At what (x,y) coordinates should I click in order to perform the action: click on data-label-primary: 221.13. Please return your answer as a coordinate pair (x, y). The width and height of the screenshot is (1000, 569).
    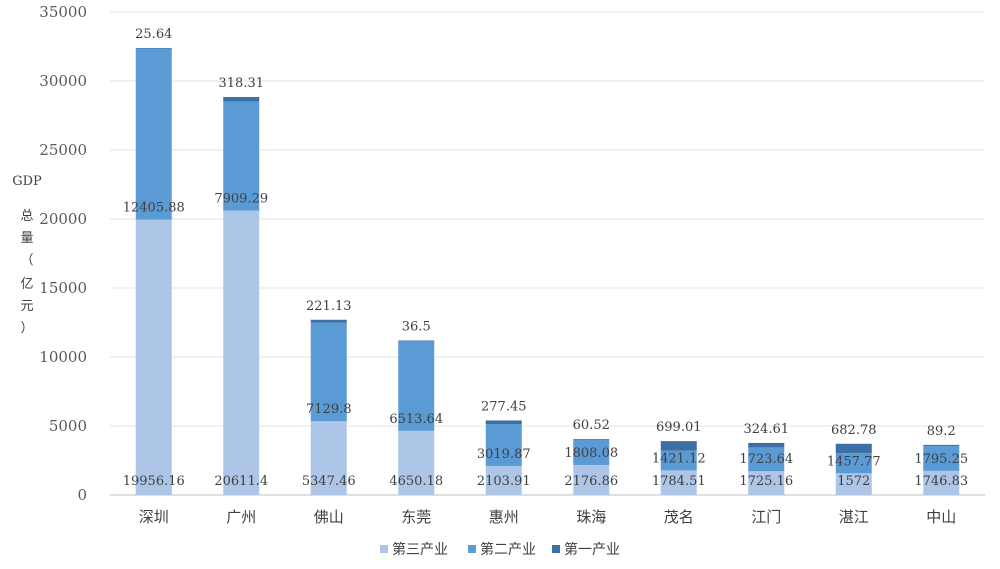
    Looking at the image, I should click on (329, 306).